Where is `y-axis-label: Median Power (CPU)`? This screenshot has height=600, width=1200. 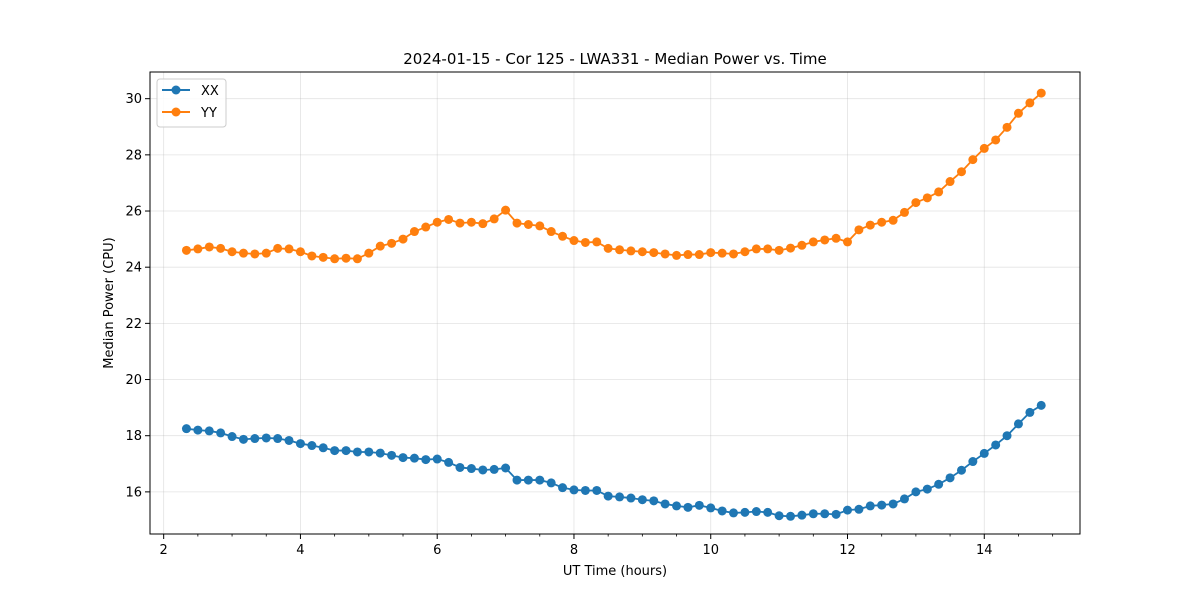
y-axis-label: Median Power (CPU) is located at coordinates (109, 302).